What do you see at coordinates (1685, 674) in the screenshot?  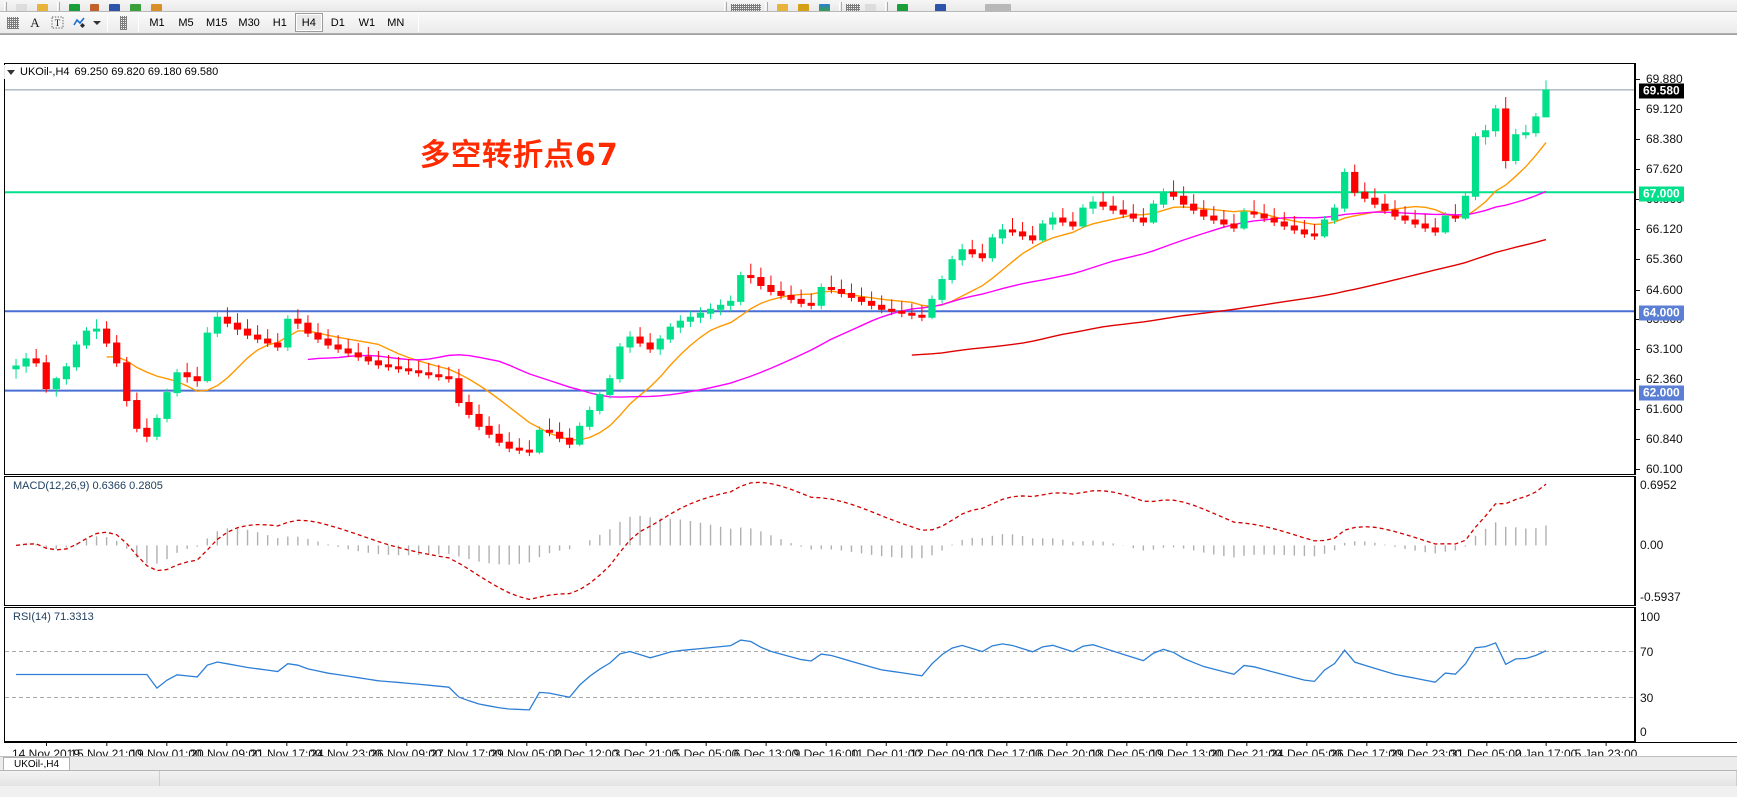 I see `rsi-axis: 100 70 30 0` at bounding box center [1685, 674].